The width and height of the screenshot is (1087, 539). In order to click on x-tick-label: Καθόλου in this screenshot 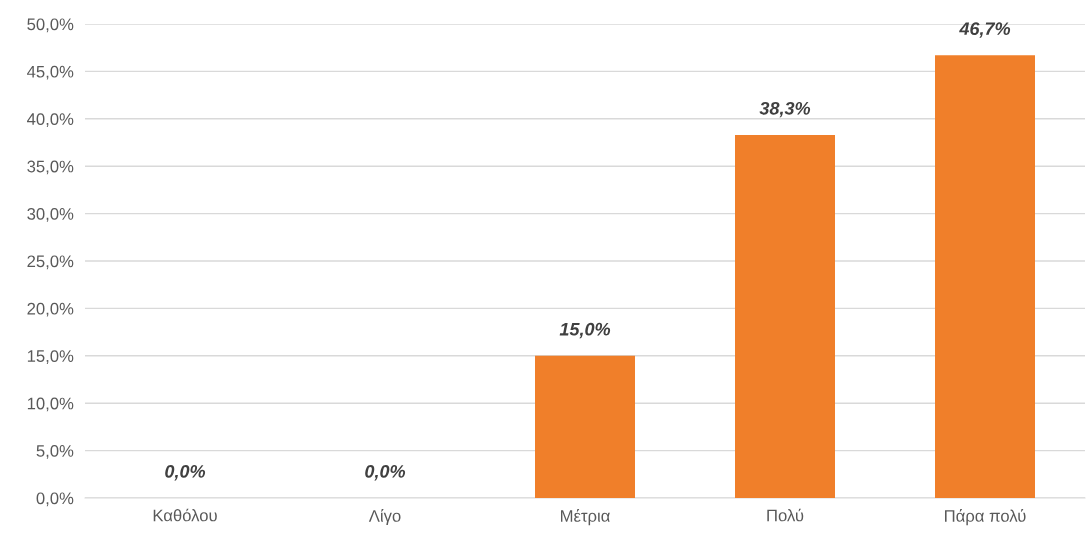, I will do `click(185, 515)`.